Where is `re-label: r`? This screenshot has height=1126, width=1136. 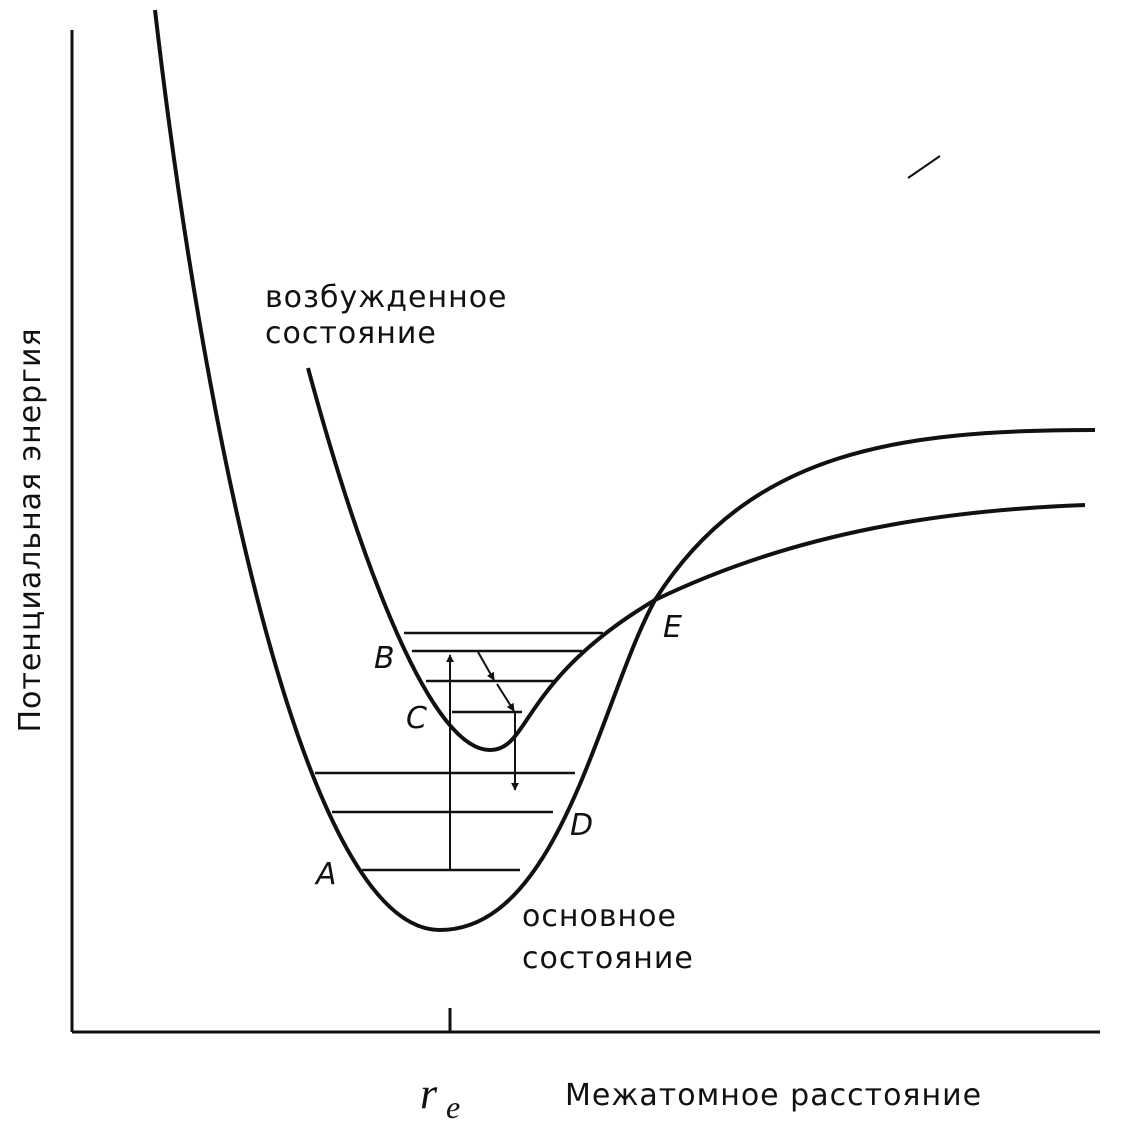
re-label: r is located at coordinates (429, 1093).